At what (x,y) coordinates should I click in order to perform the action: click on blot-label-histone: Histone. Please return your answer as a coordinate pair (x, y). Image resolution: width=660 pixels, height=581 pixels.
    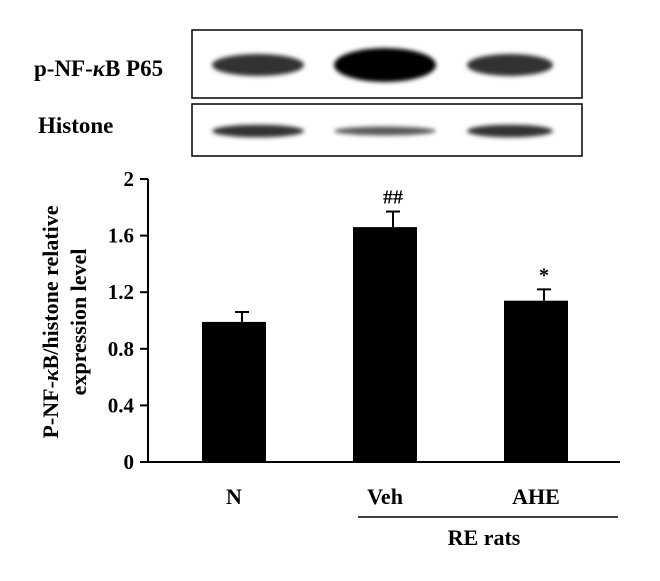
    Looking at the image, I should click on (75, 125).